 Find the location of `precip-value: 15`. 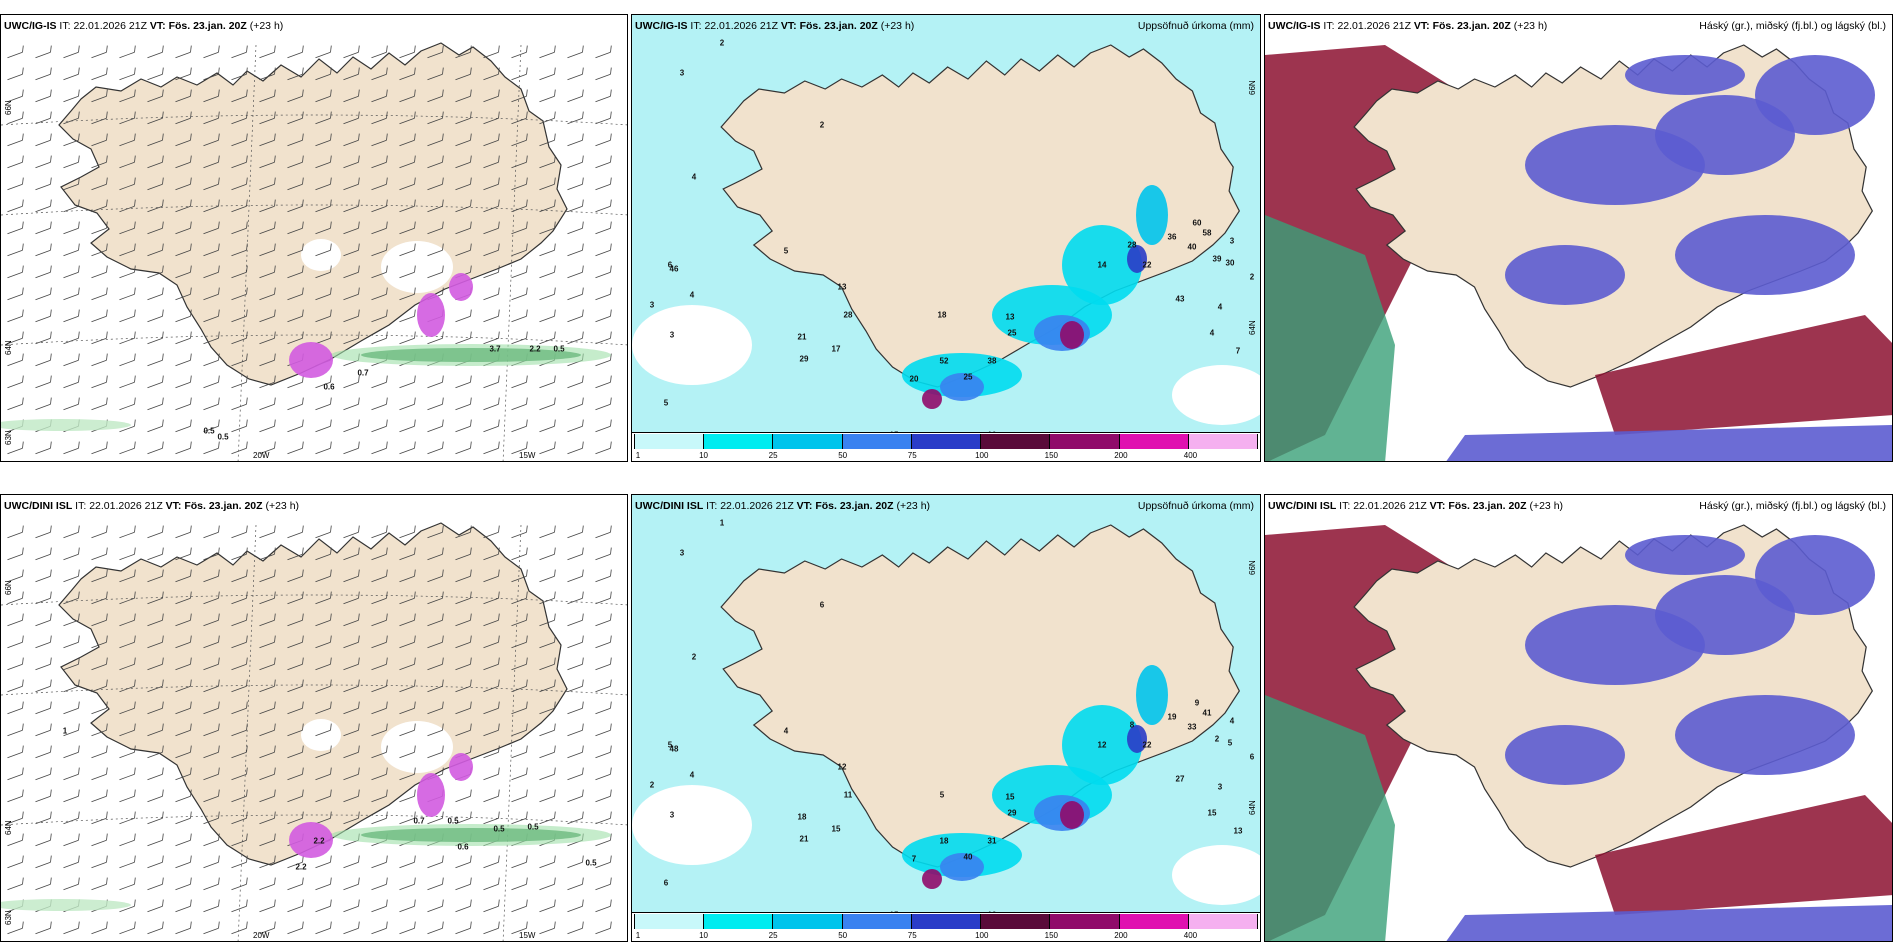

precip-value: 15 is located at coordinates (836, 829).